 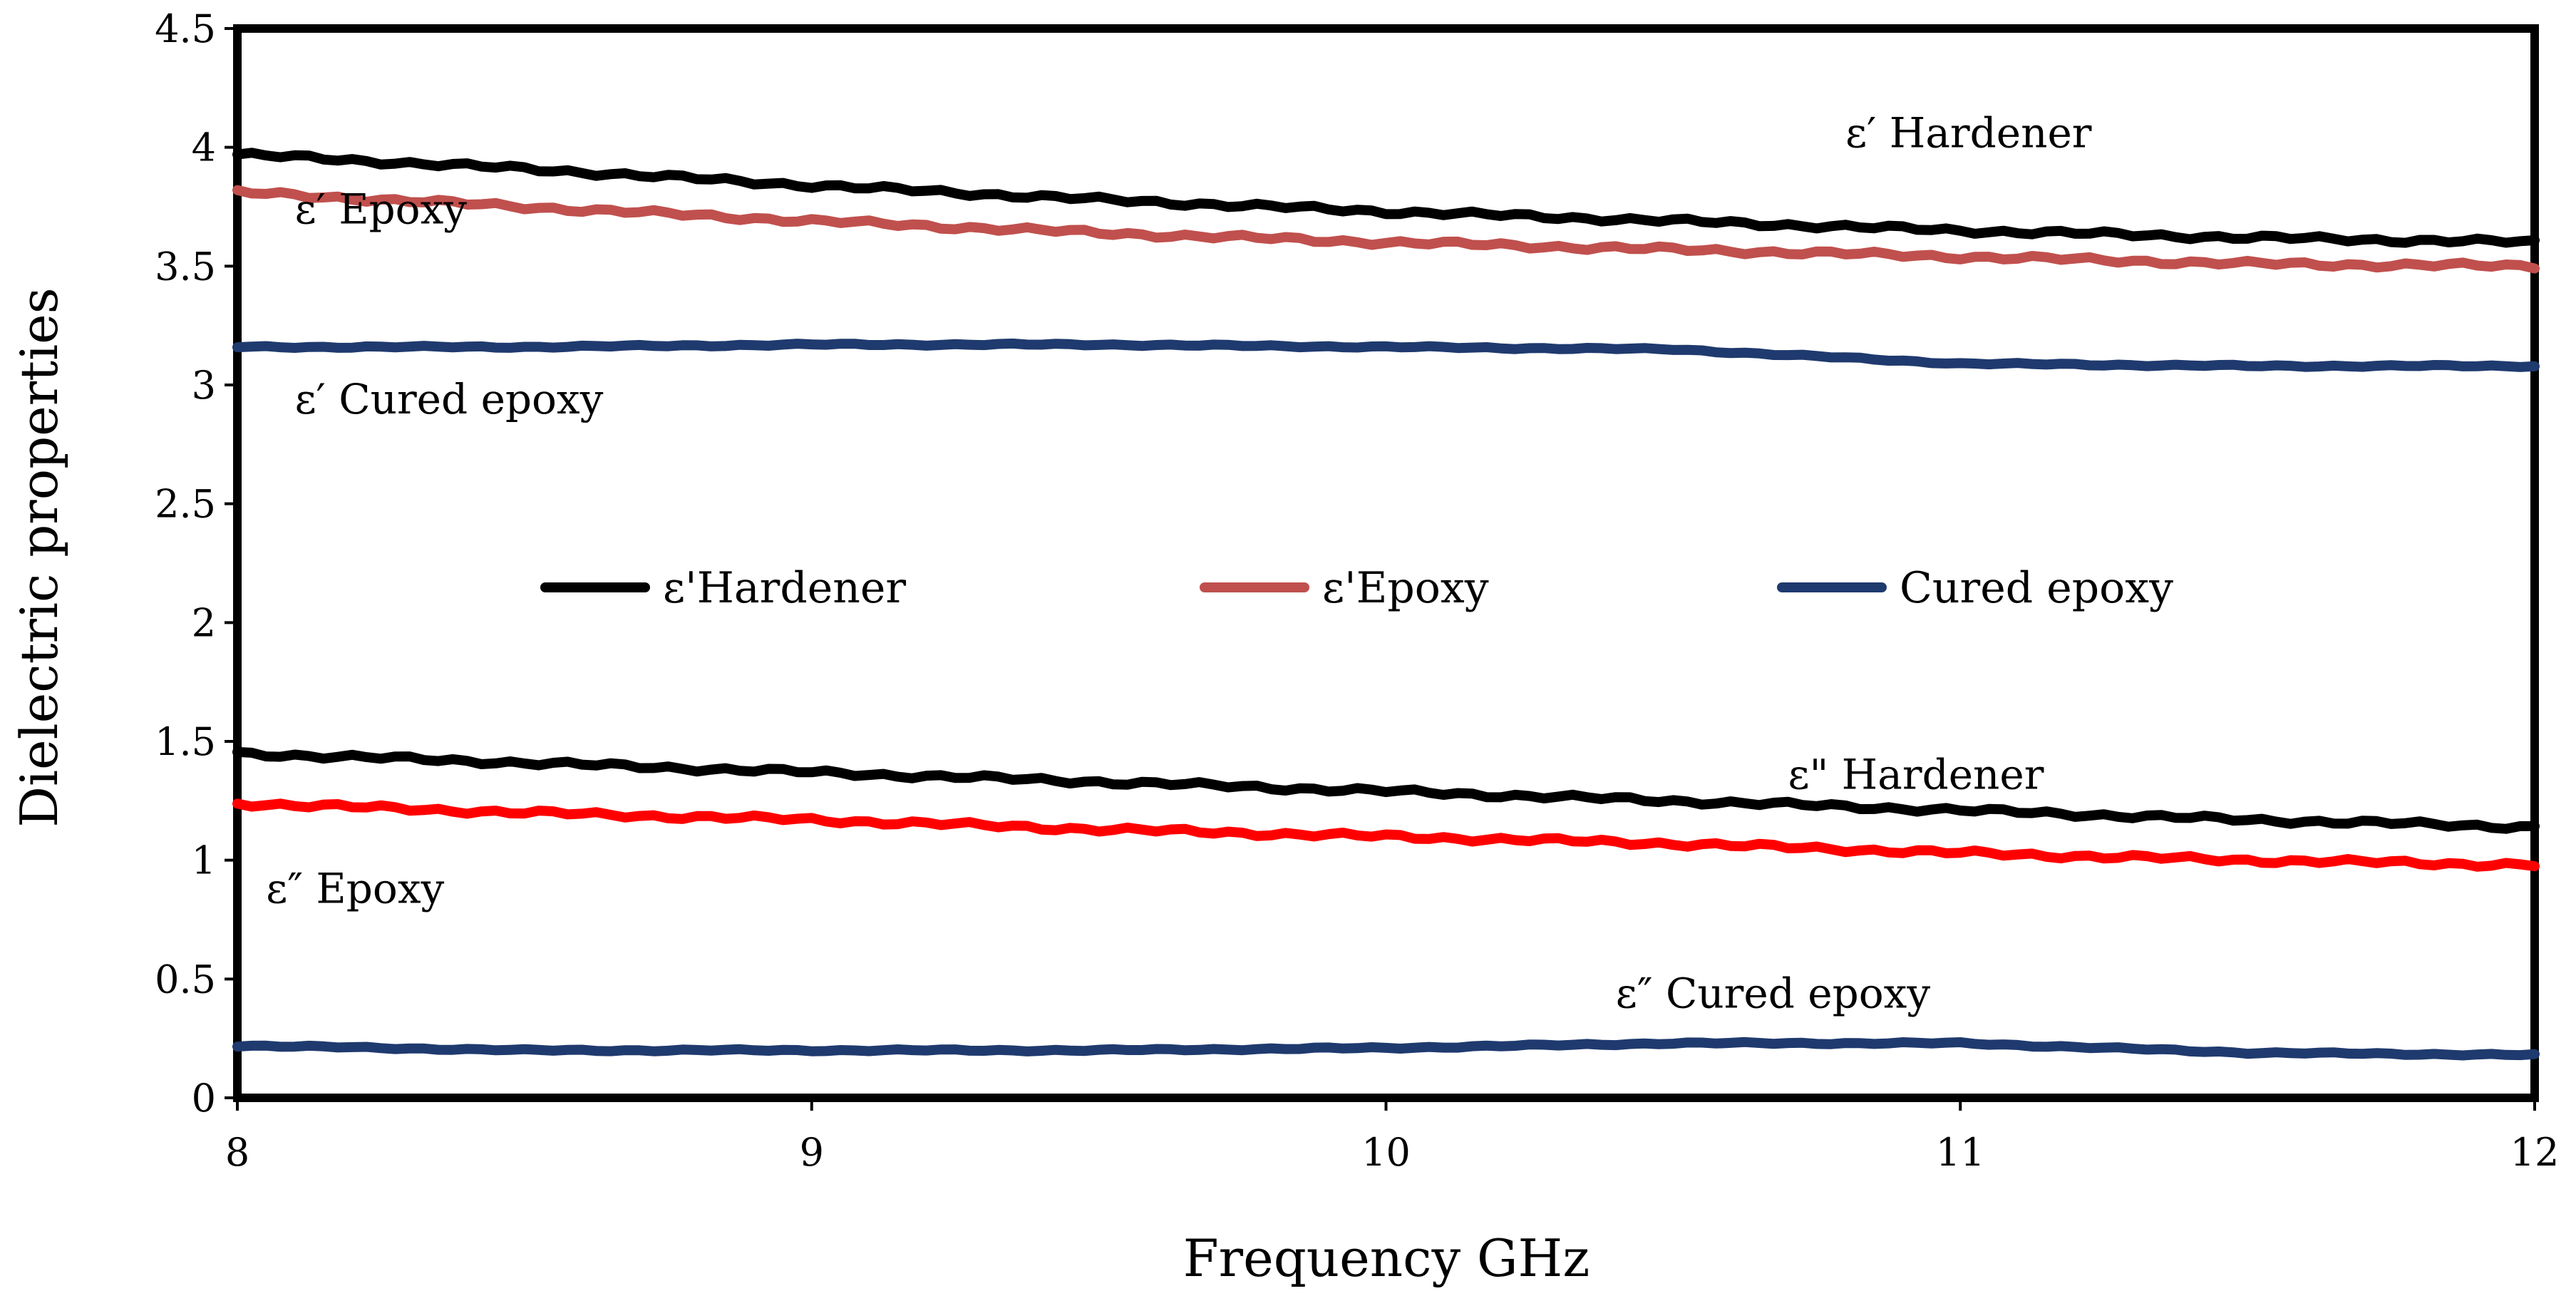 What do you see at coordinates (204, 1098) in the screenshot?
I see `y-tick-label: 0` at bounding box center [204, 1098].